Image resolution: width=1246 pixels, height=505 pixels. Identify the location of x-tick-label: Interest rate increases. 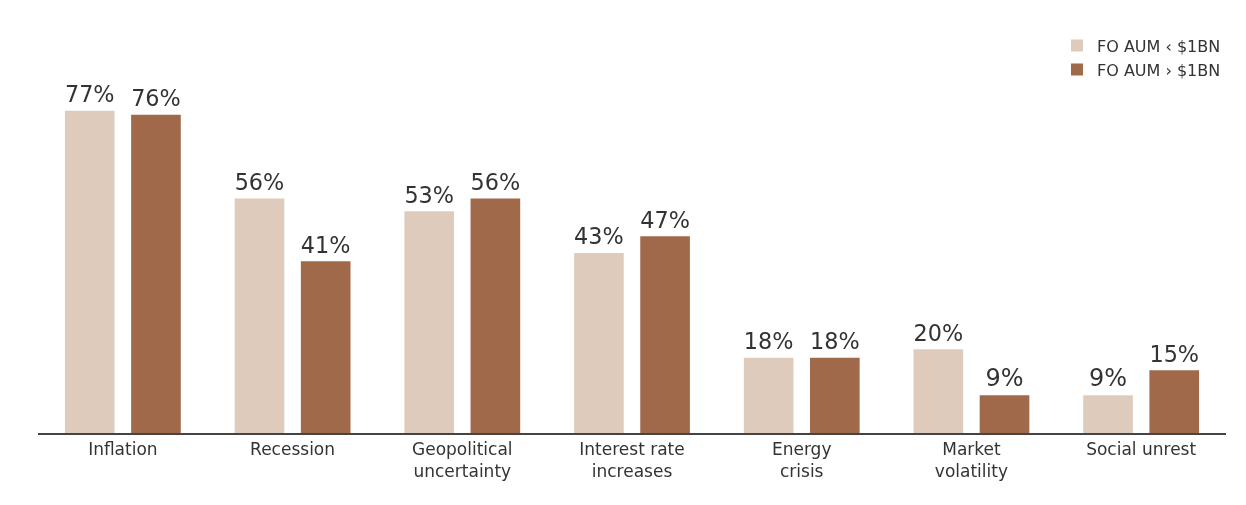
(632, 460).